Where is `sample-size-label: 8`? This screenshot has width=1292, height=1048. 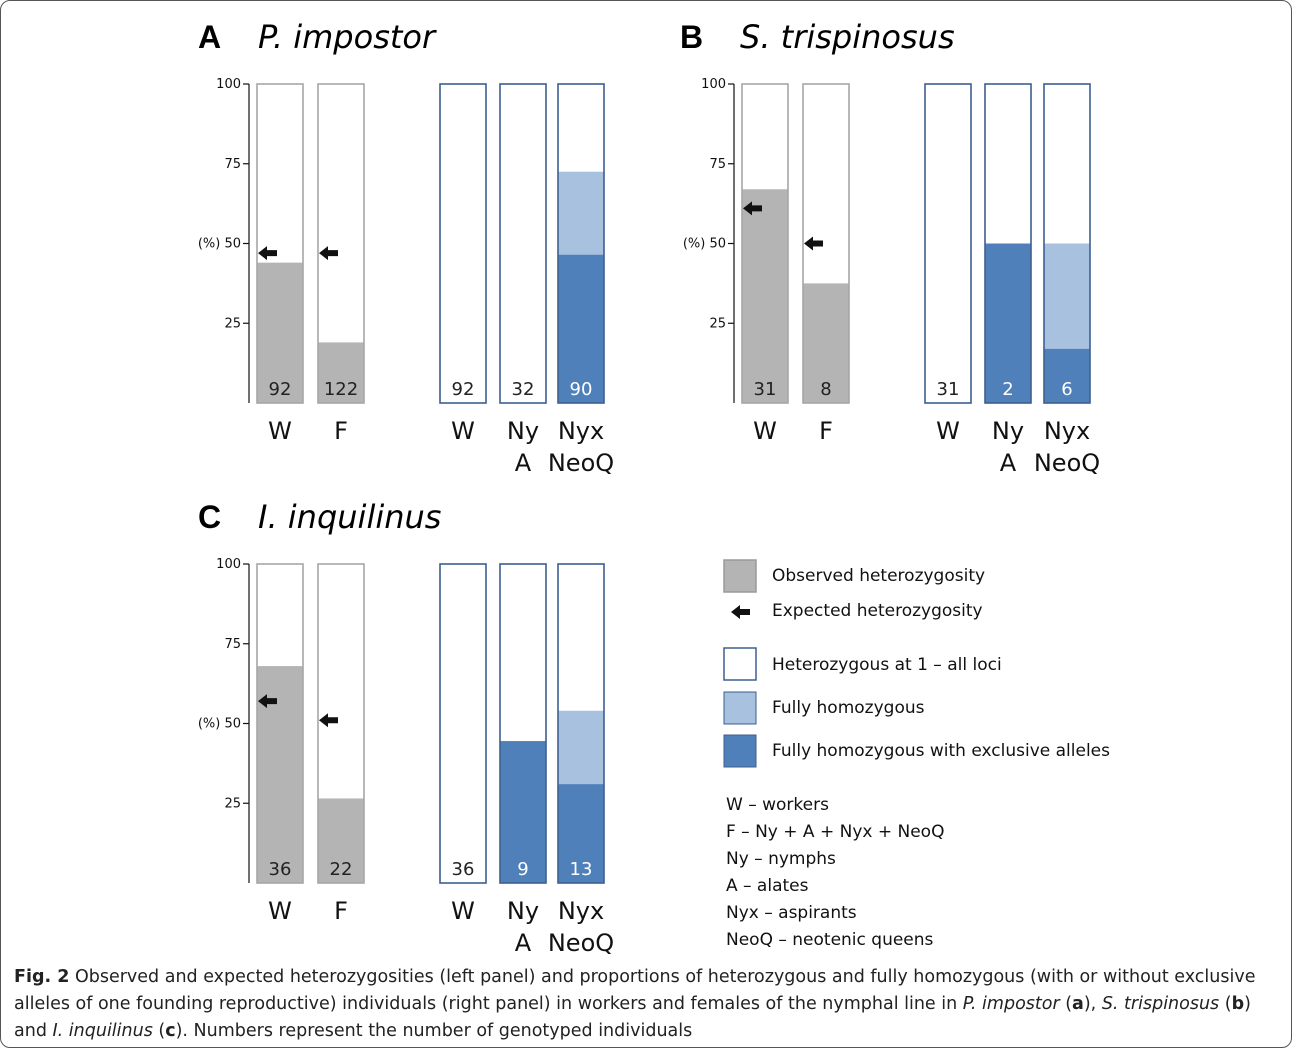
sample-size-label: 8 is located at coordinates (825, 389).